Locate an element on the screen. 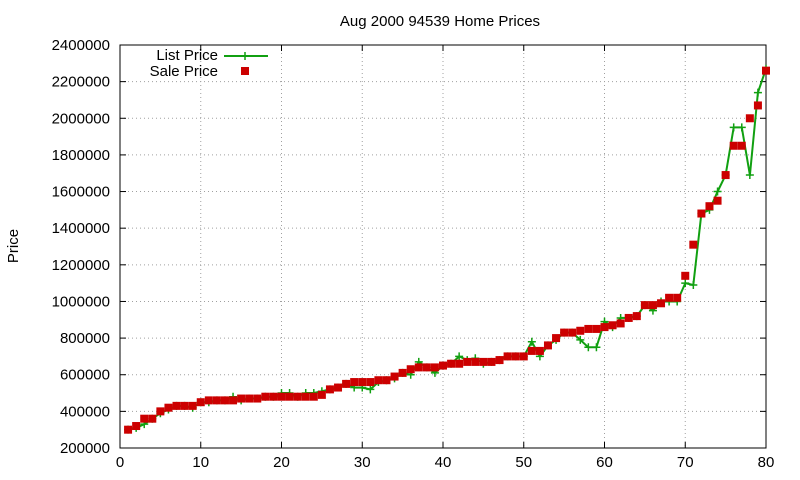 This screenshot has height=480, width=800. legend-sale-price-marker is located at coordinates (245, 71).